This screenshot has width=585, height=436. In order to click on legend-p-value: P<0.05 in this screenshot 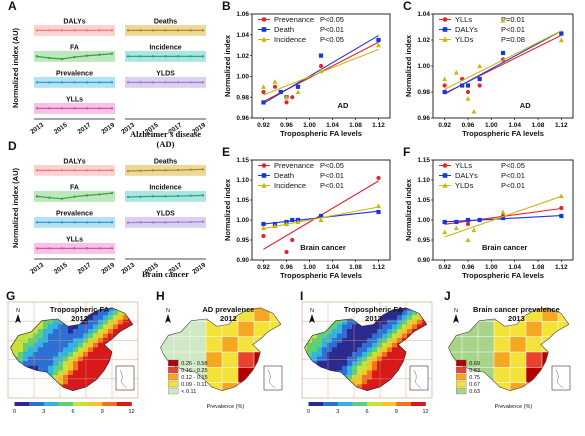, I will do `click(332, 165)`.